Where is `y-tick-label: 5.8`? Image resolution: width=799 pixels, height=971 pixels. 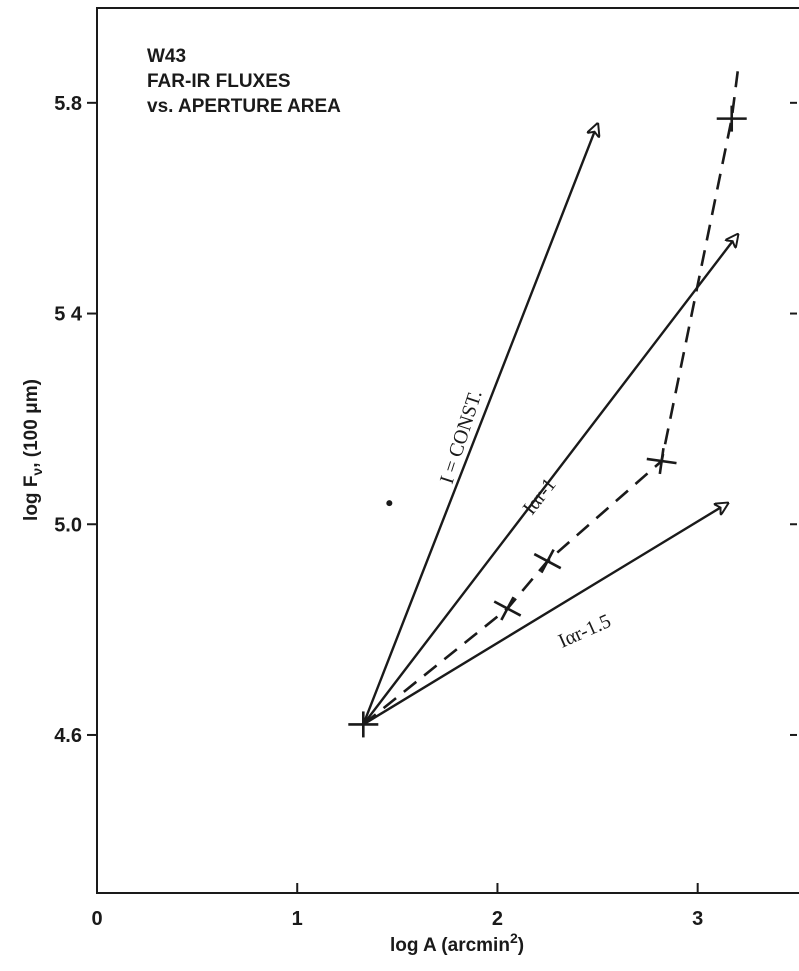
y-tick-label: 5.8 is located at coordinates (68, 104).